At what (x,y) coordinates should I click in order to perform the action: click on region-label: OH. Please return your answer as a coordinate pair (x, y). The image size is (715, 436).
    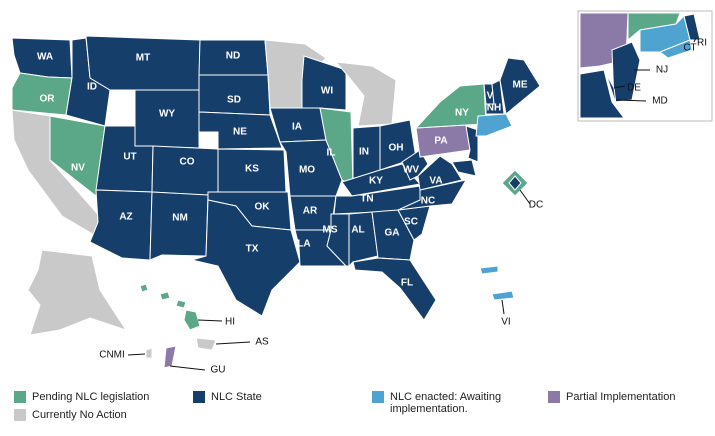
    Looking at the image, I should click on (396, 148).